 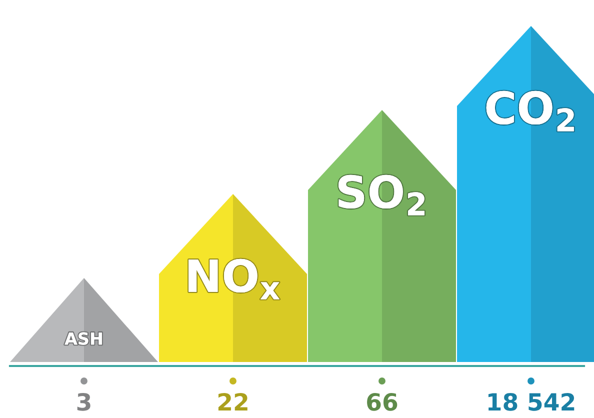 What do you see at coordinates (83, 338) in the screenshot?
I see `category-label: ASH` at bounding box center [83, 338].